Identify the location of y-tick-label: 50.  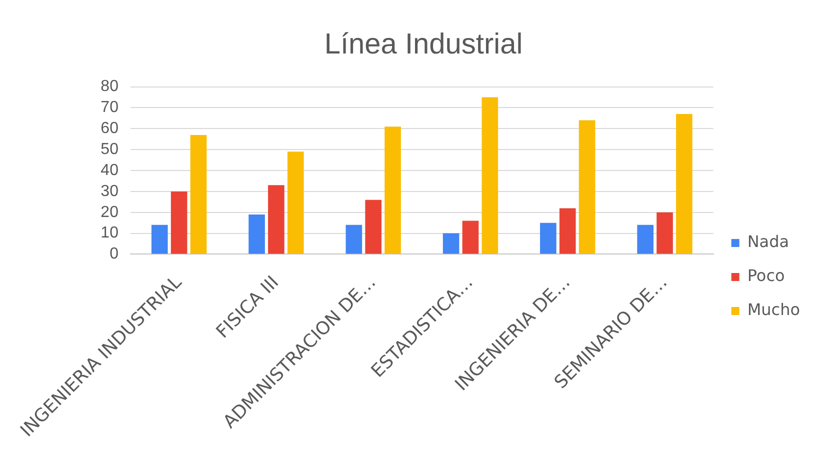
(109, 149).